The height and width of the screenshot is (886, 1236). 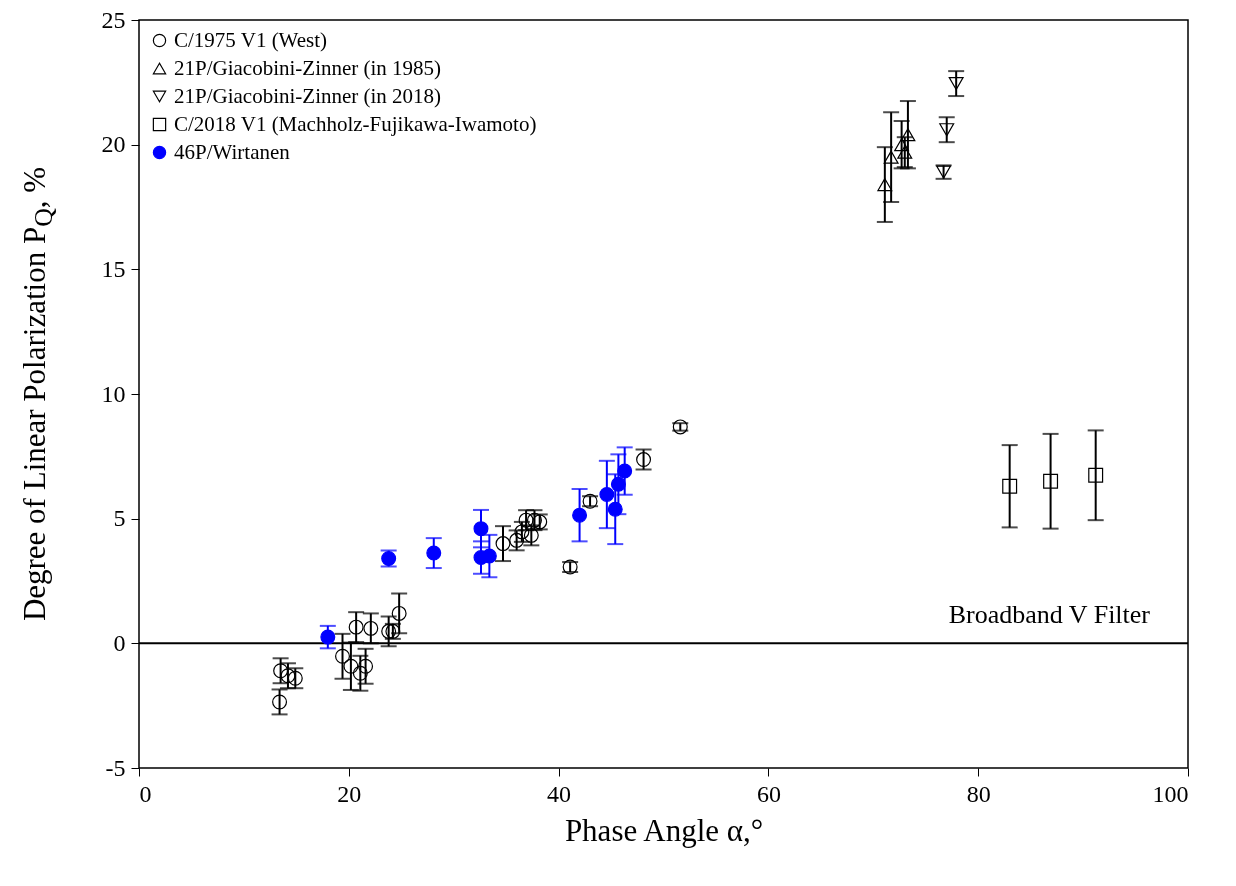 I want to click on y-tick-label: 10, so click(x=113, y=393).